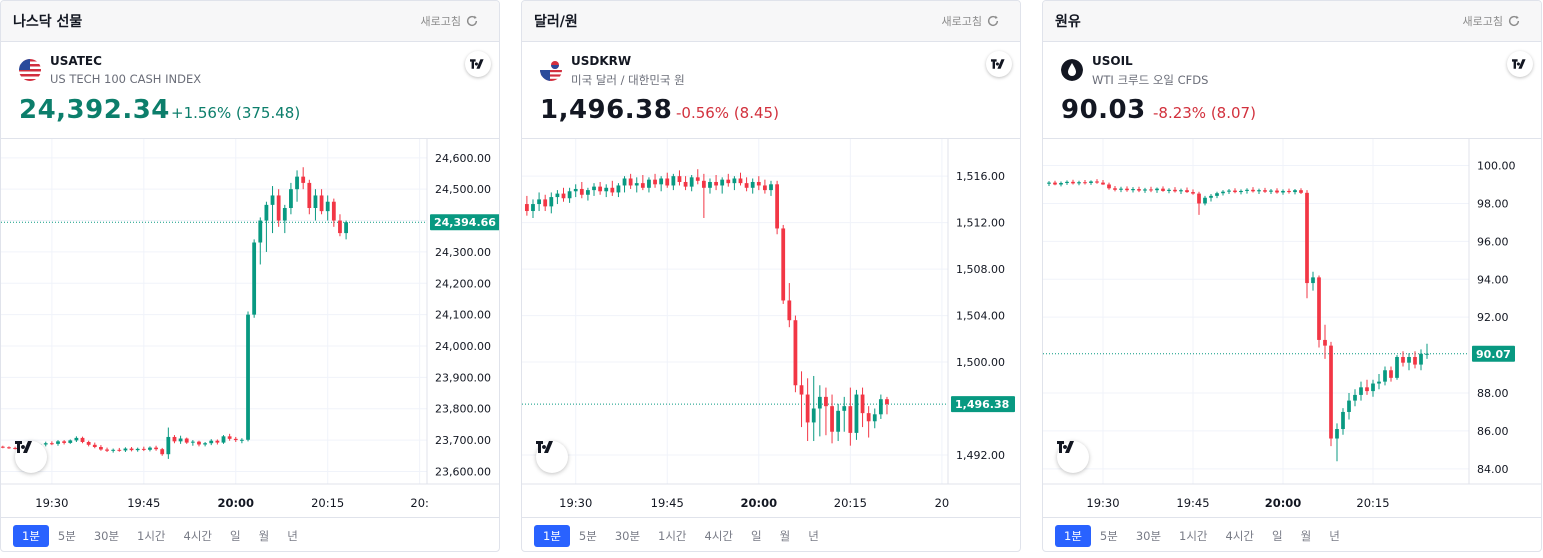 This screenshot has height=558, width=1543. Describe the element at coordinates (463, 315) in the screenshot. I see `y-tick-label: 24,100.00` at that location.